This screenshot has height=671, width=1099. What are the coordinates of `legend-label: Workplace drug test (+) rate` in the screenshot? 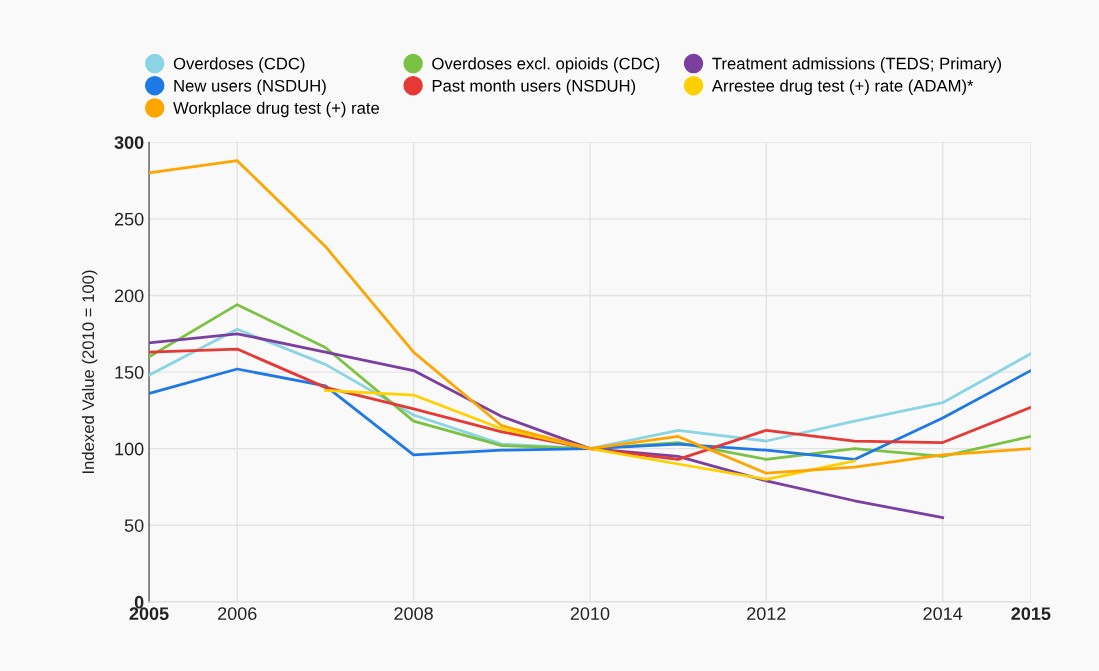 It's located at (276, 109).